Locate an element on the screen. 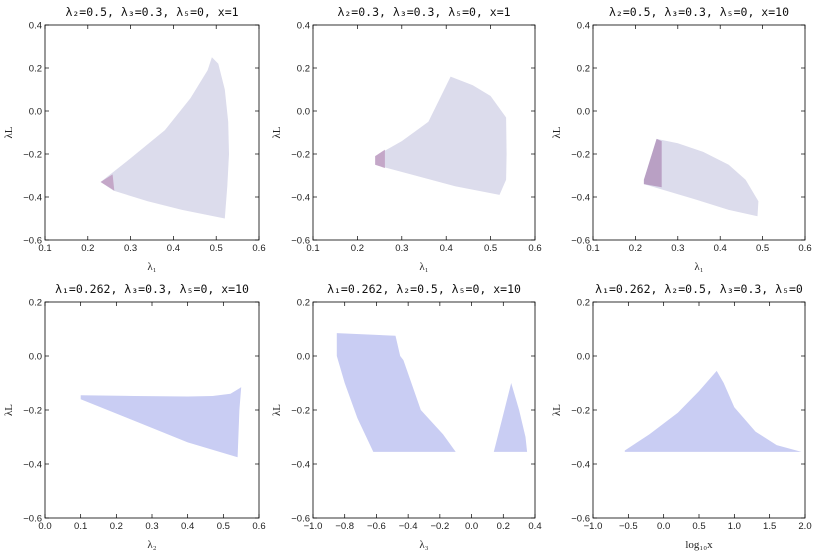 The width and height of the screenshot is (817, 553). x-axis-label: λ₂ is located at coordinates (151, 545).